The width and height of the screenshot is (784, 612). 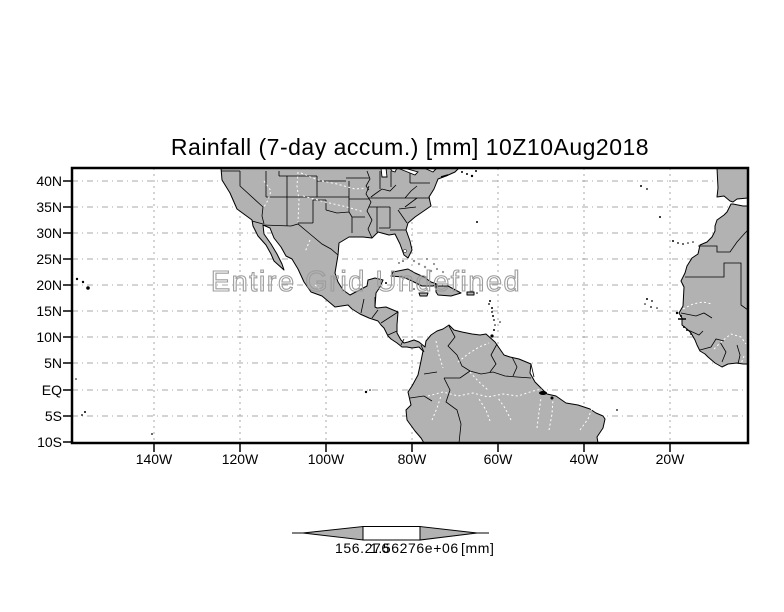 What do you see at coordinates (413, 459) in the screenshot?
I see `lon-label: 80W` at bounding box center [413, 459].